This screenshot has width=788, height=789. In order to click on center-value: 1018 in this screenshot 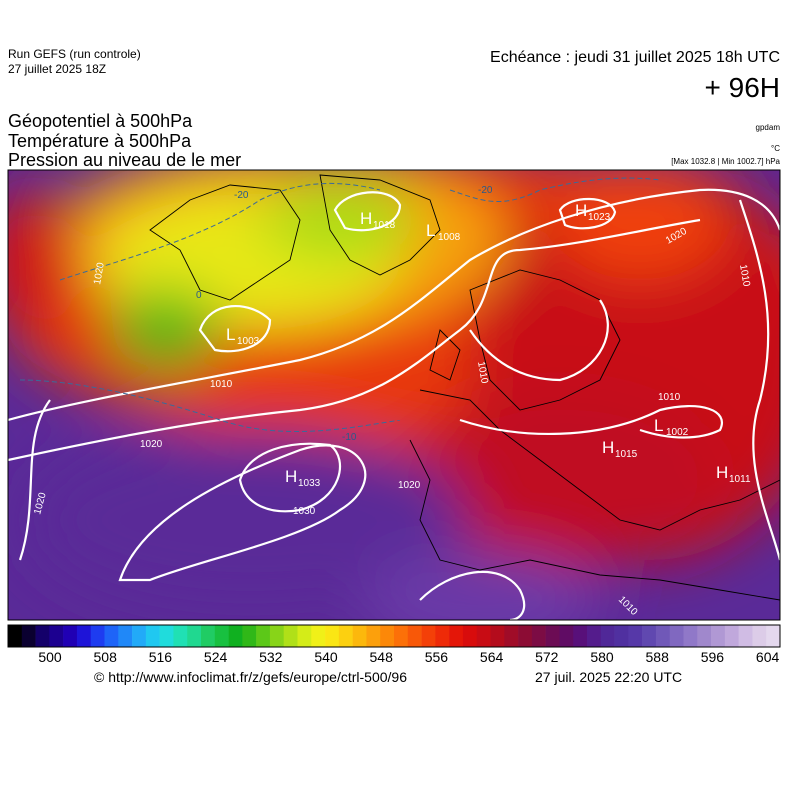, I will do `click(384, 225)`.